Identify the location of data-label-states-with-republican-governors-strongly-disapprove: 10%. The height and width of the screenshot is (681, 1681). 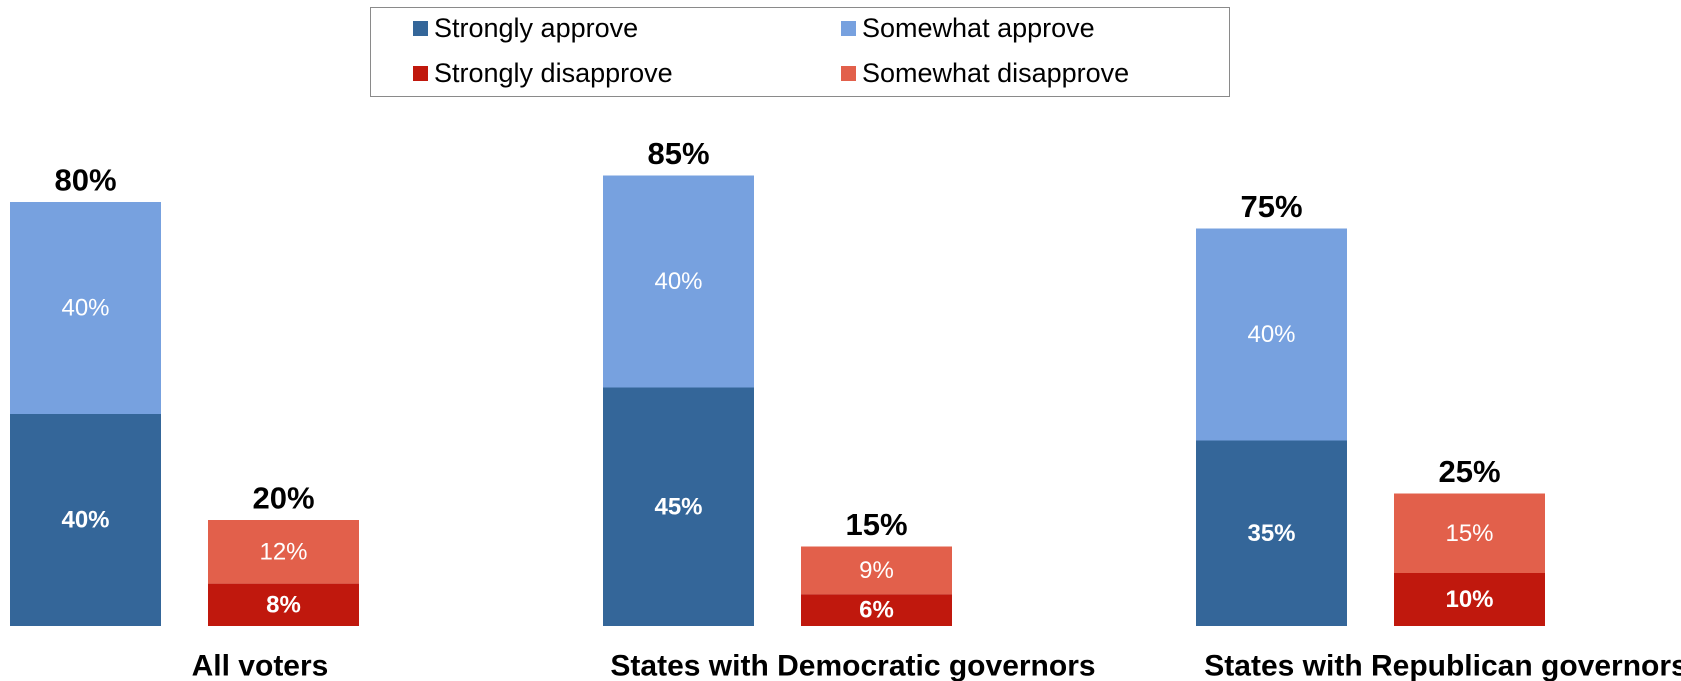
(1469, 599).